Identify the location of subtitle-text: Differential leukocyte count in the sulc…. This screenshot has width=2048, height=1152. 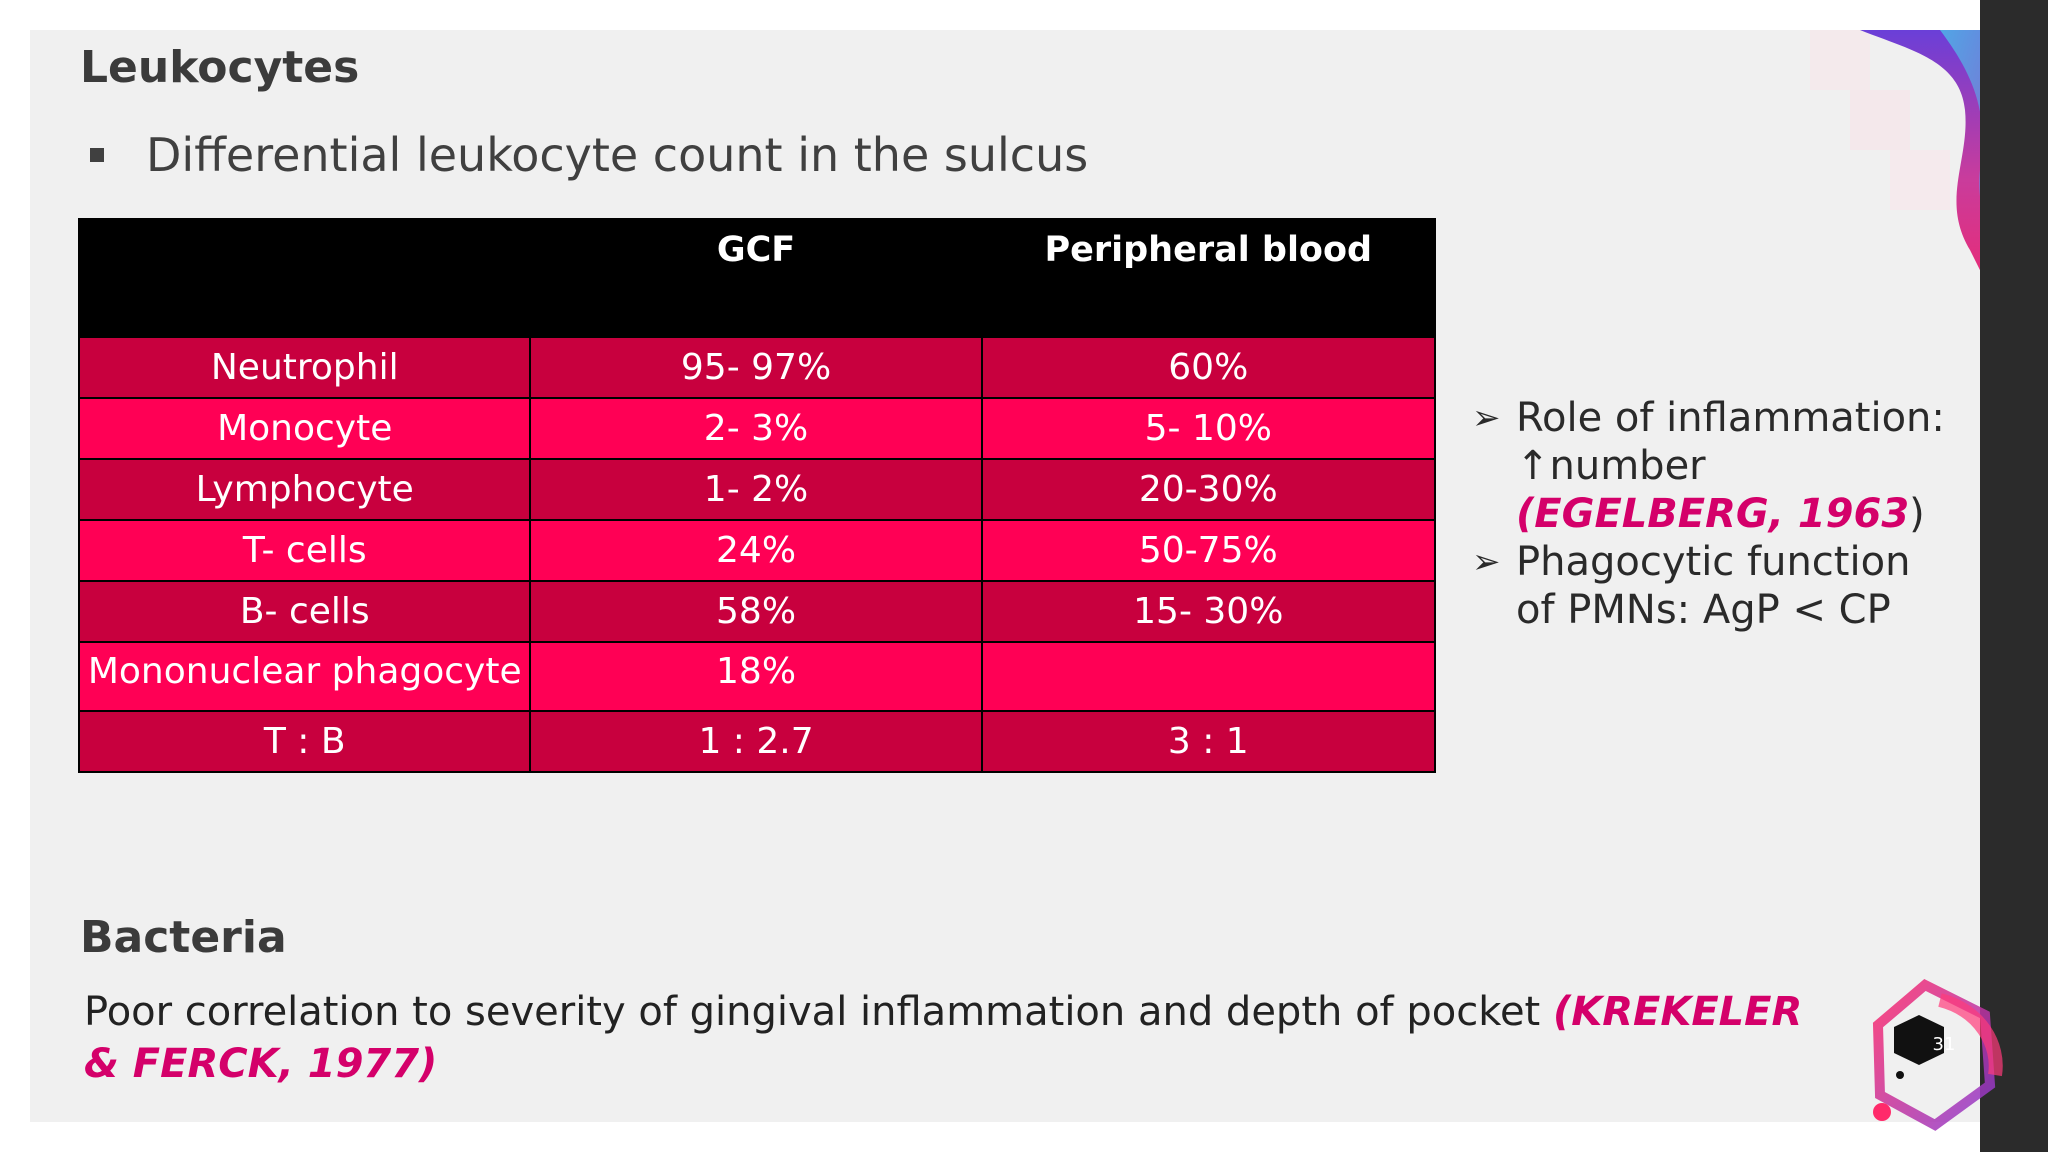
(617, 155).